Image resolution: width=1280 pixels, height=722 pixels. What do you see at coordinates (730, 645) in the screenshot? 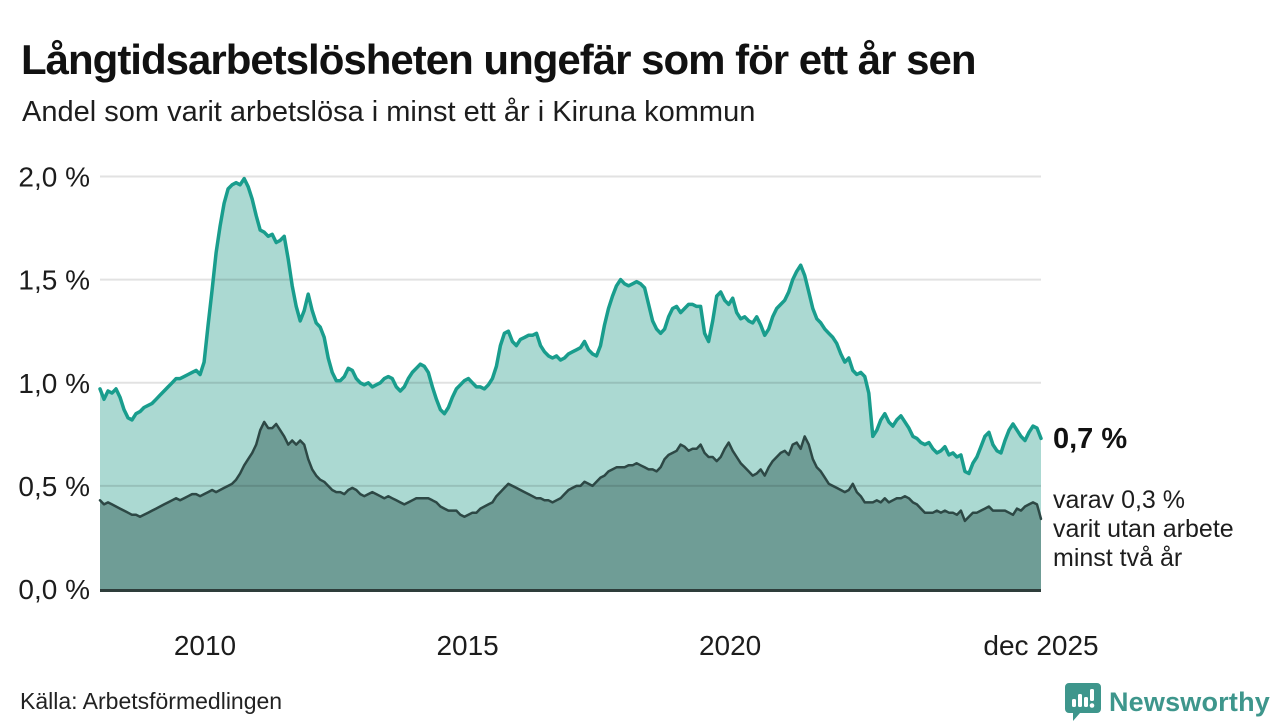
I see `x-tick-label-2020: 2020` at bounding box center [730, 645].